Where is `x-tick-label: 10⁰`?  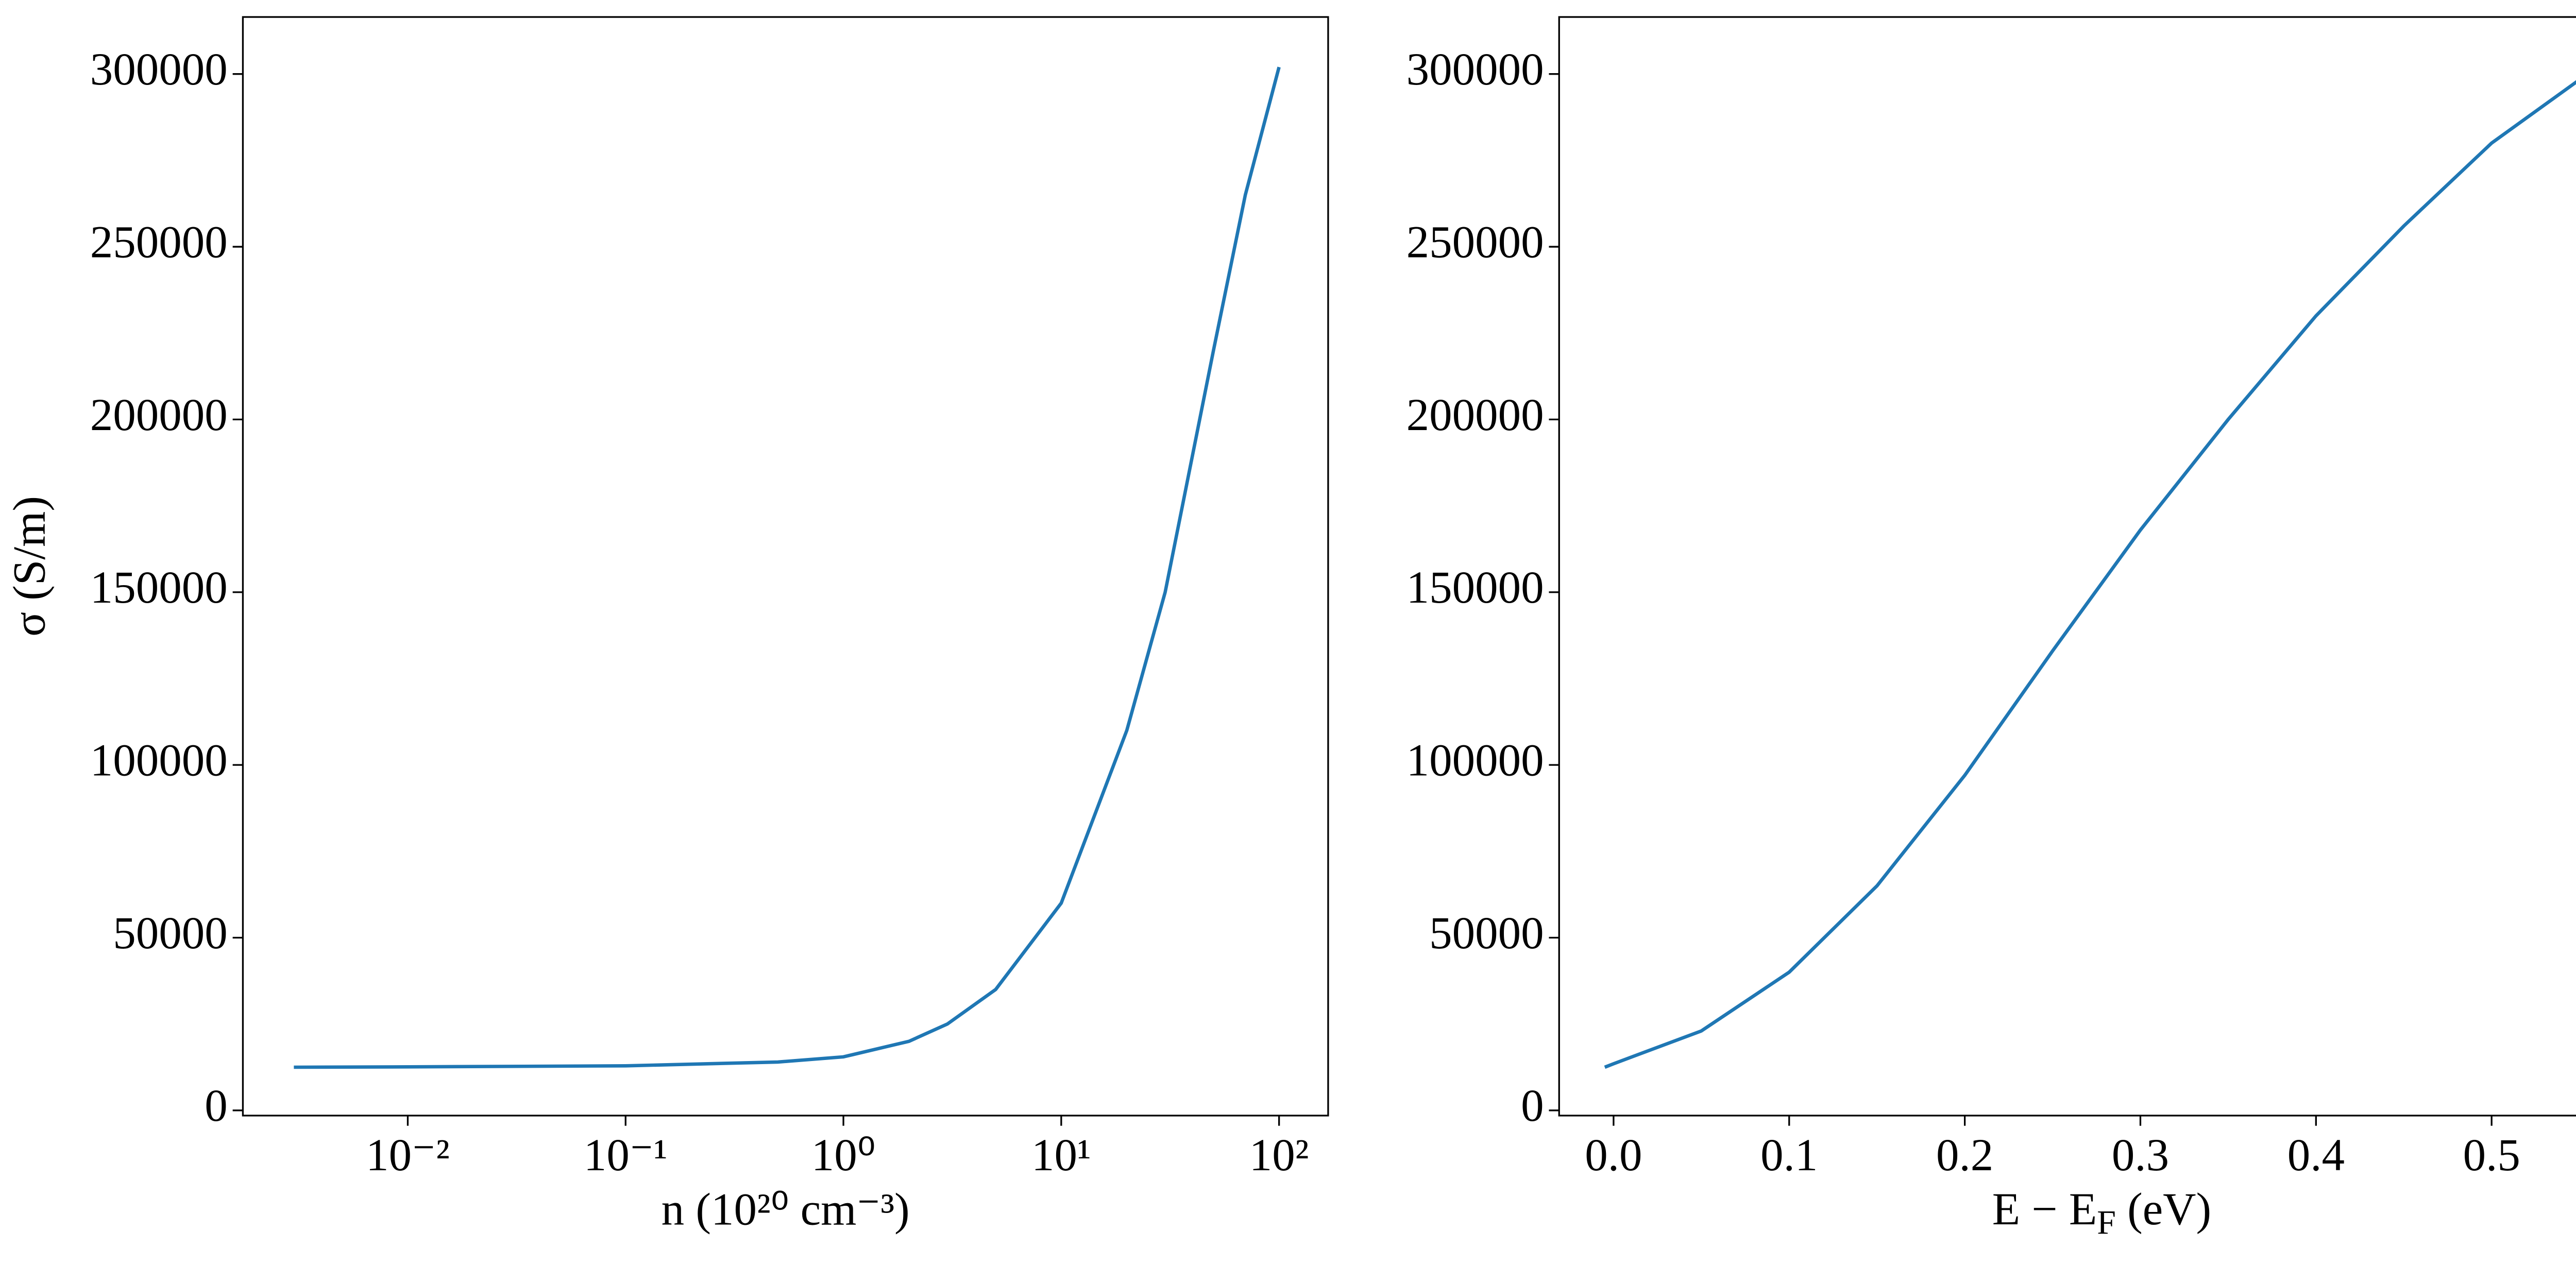 x-tick-label: 10⁰ is located at coordinates (843, 1155).